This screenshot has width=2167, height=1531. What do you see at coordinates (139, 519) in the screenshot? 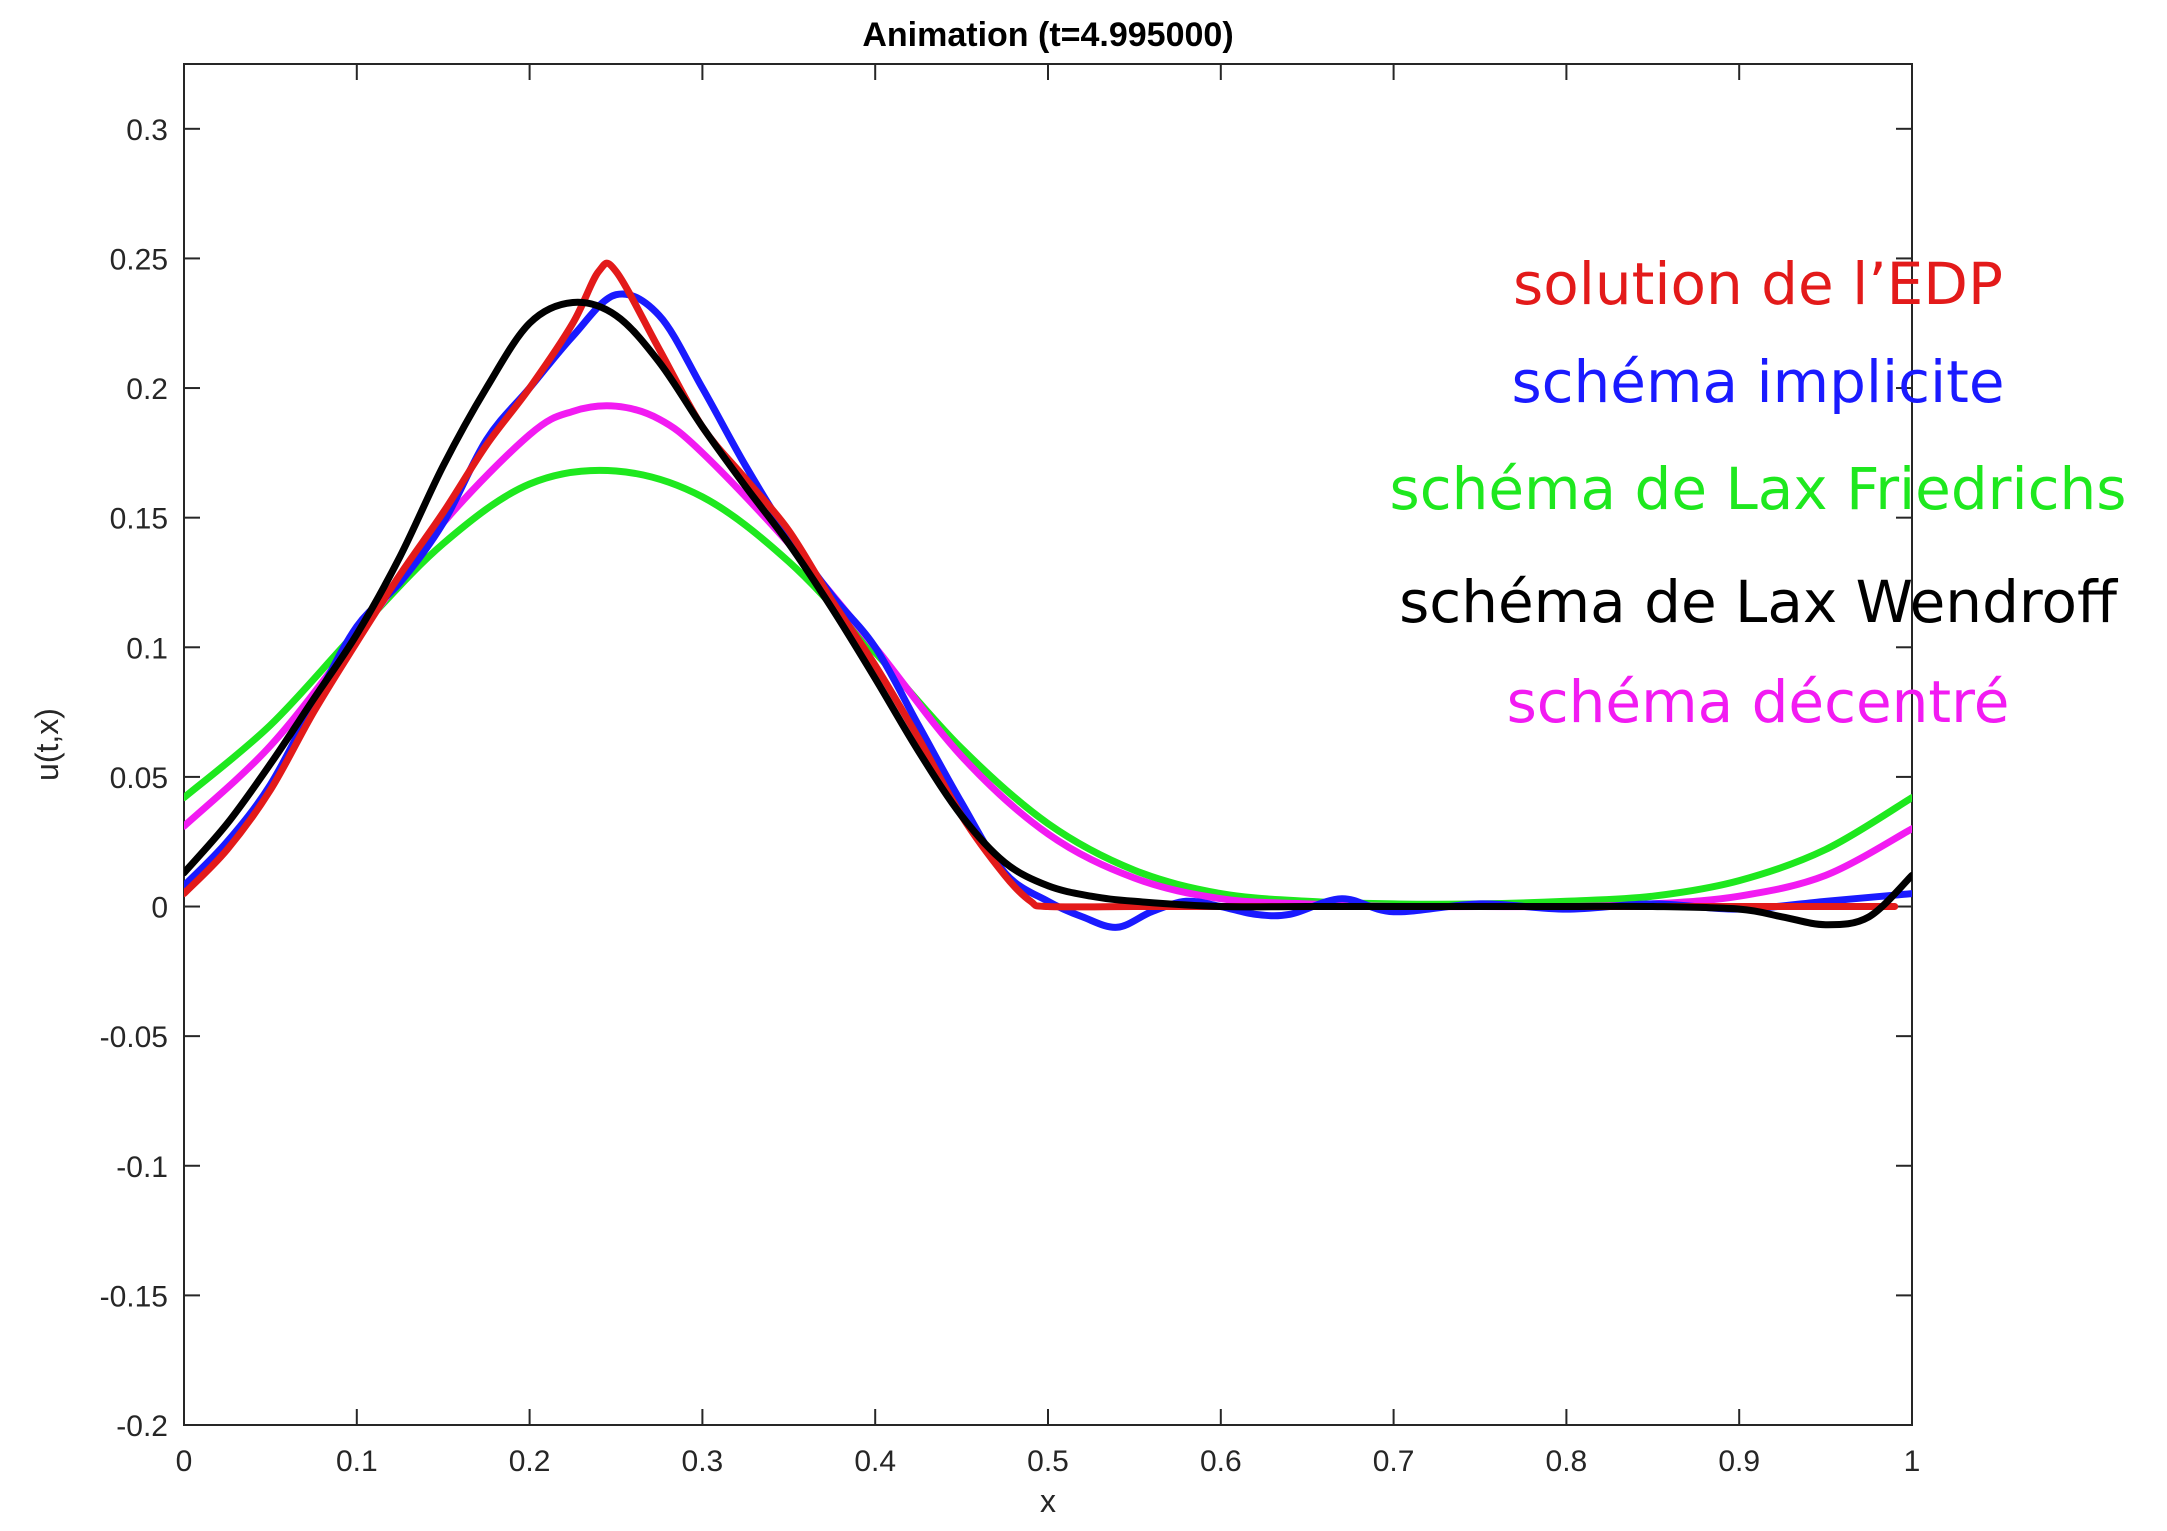
I see `y-tick-label: 0.15` at bounding box center [139, 519].